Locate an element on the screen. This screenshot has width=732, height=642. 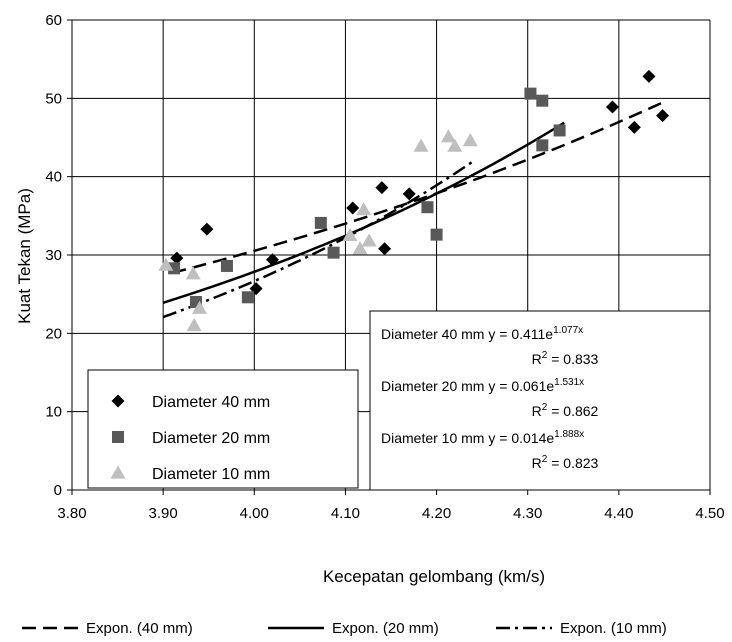
x-tick-label: 3.80 is located at coordinates (71, 513).